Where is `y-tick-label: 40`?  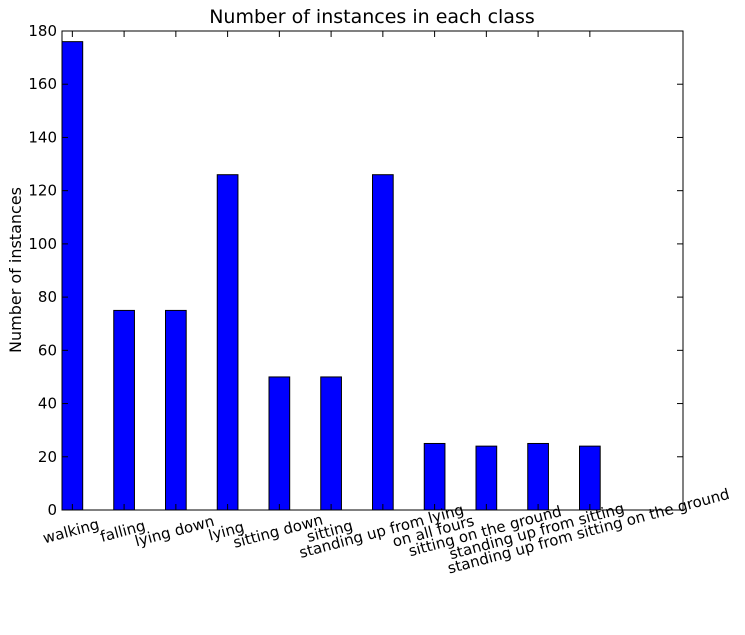
y-tick-label: 40 is located at coordinates (47, 404).